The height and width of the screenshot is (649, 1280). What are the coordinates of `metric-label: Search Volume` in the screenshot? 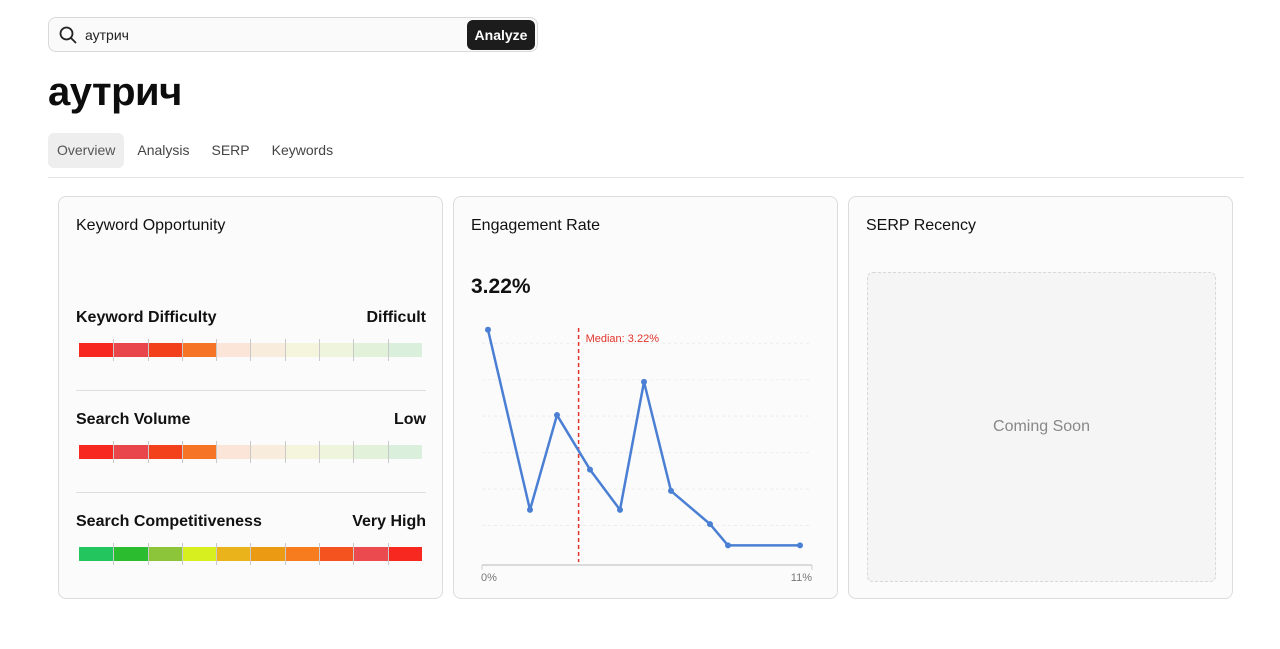 It's located at (133, 419).